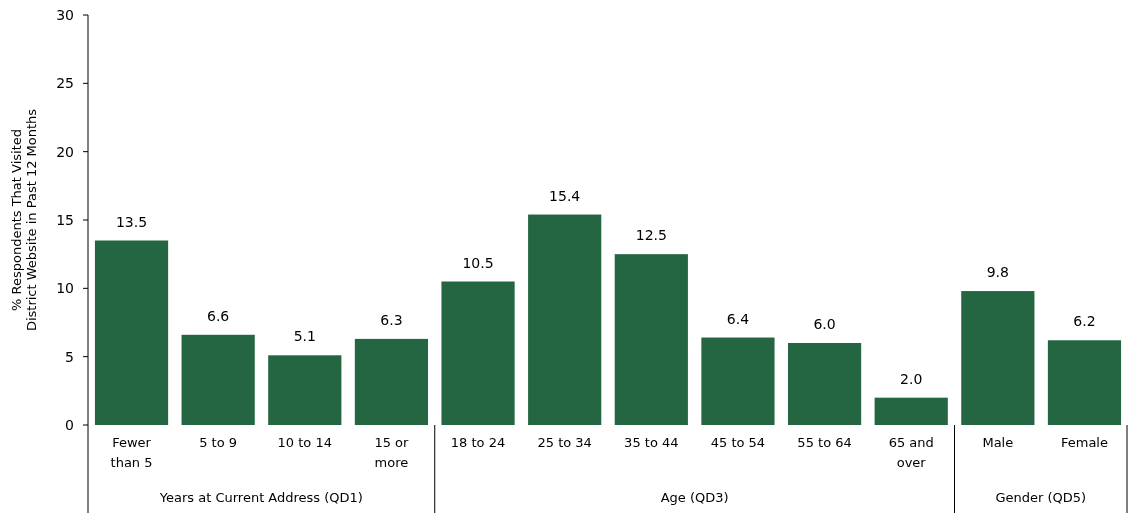 The width and height of the screenshot is (1128, 515). I want to click on y-axis-title: % Respondents That Visited District Website in Past 12 Months, so click(24, 220).